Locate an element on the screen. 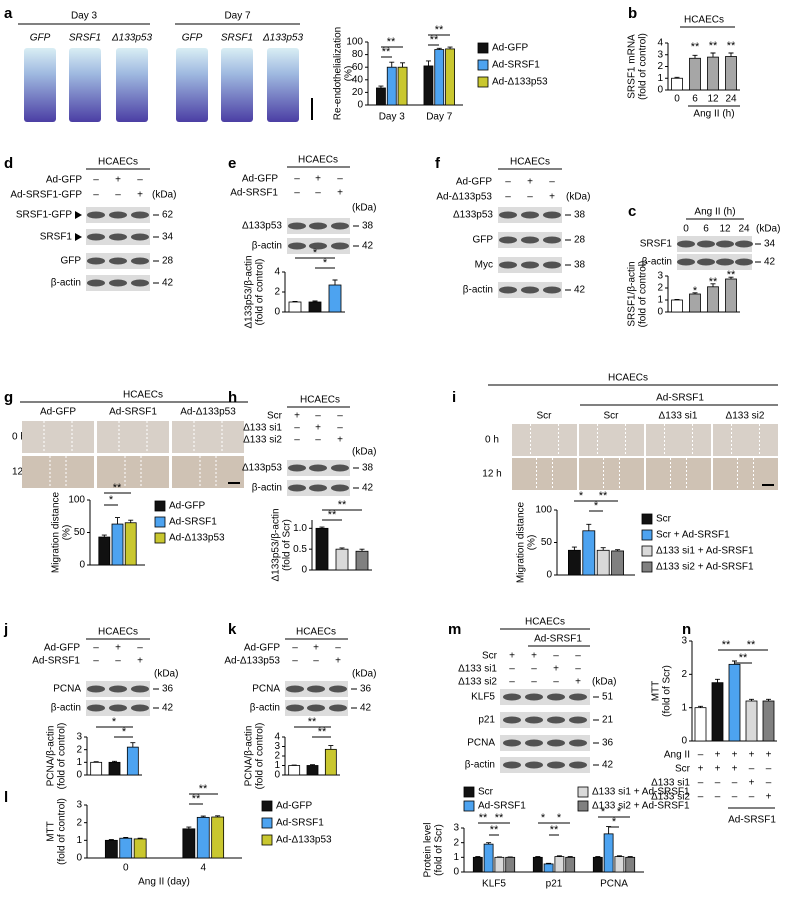  y-axis-label: (fold of control) is located at coordinates (62, 831).